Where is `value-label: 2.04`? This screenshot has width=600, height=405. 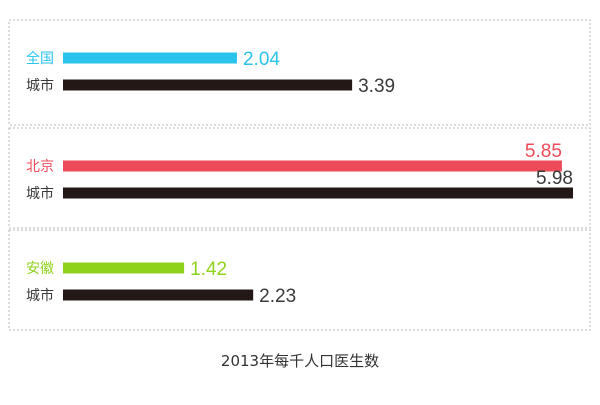
value-label: 2.04 is located at coordinates (261, 59).